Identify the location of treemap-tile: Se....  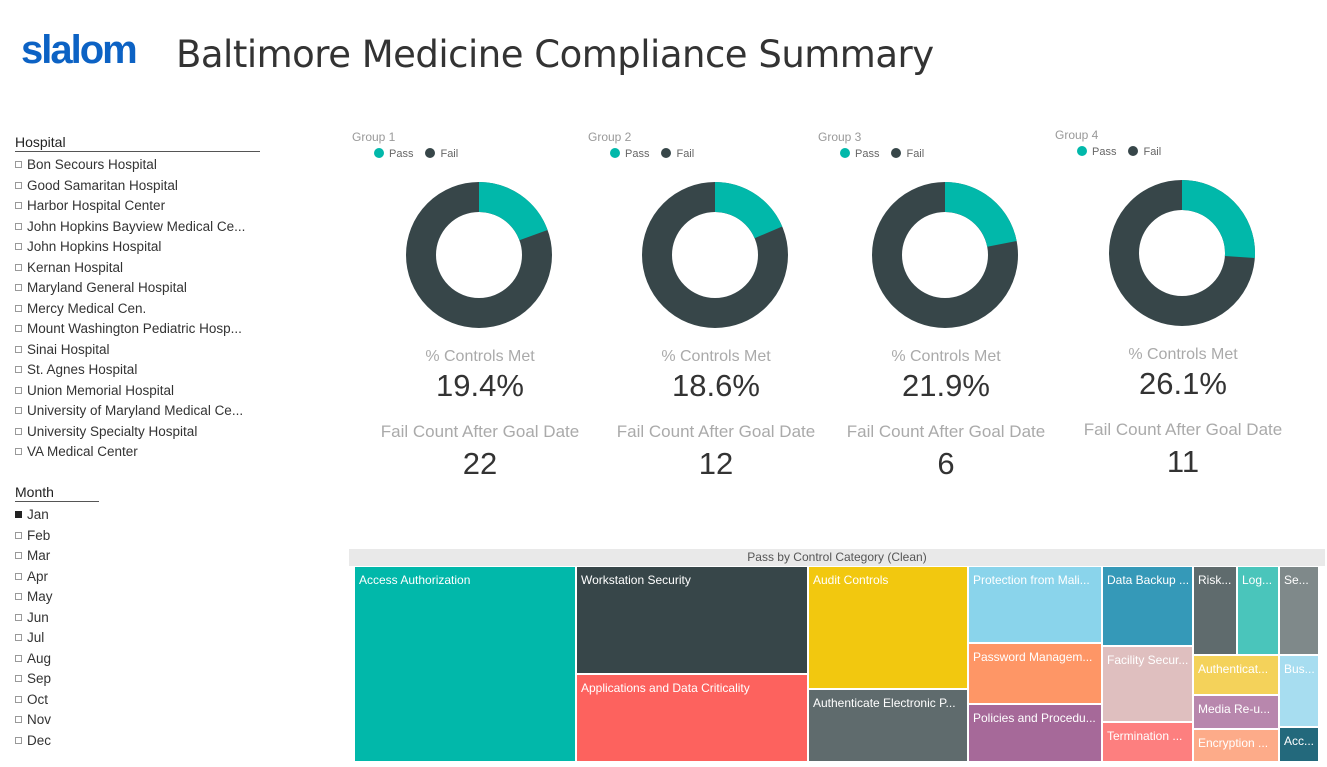
(1299, 610).